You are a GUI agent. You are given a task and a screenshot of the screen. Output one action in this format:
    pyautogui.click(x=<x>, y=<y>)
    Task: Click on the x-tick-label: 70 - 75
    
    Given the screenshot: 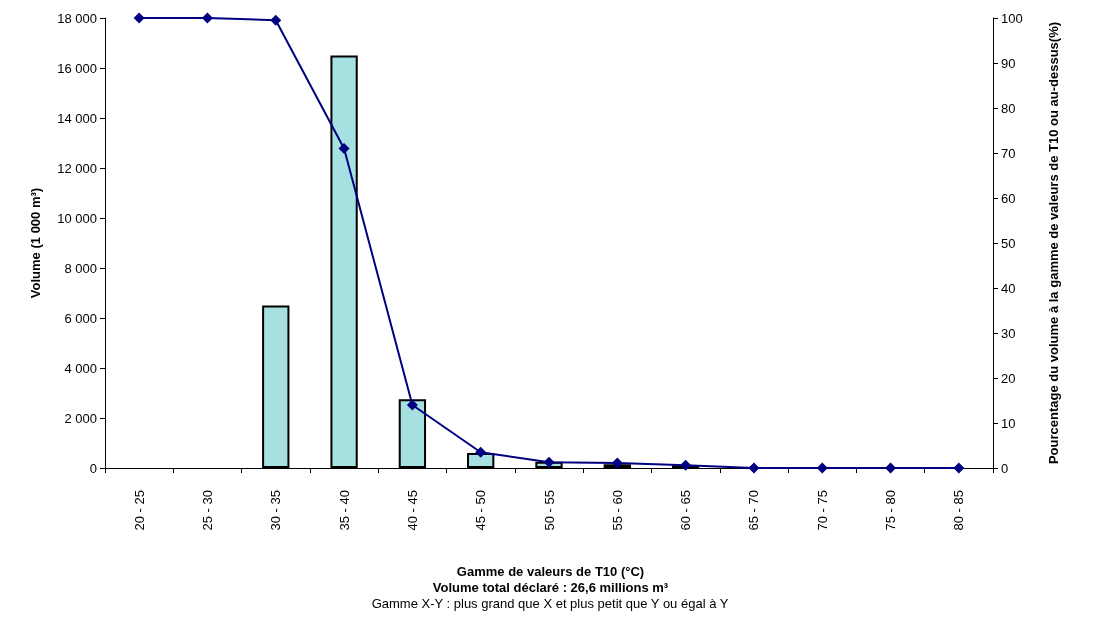 What is the action you would take?
    pyautogui.click(x=822, y=510)
    